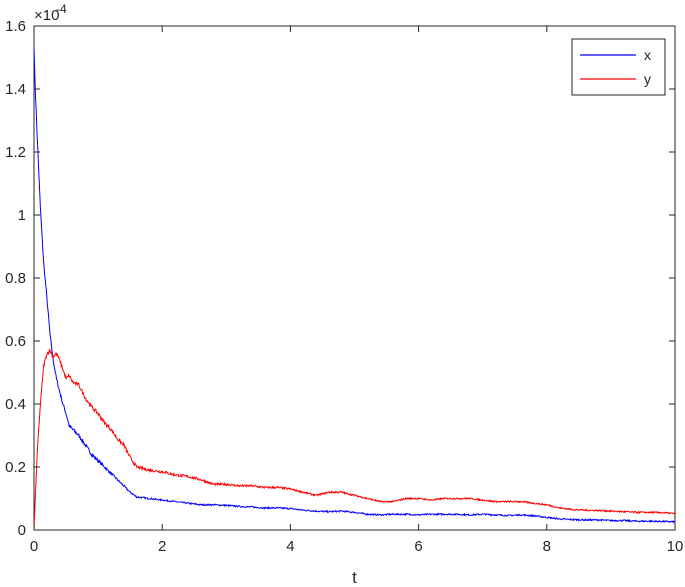 The width and height of the screenshot is (685, 587). I want to click on y-multiplier-exponent: -4, so click(61, 9).